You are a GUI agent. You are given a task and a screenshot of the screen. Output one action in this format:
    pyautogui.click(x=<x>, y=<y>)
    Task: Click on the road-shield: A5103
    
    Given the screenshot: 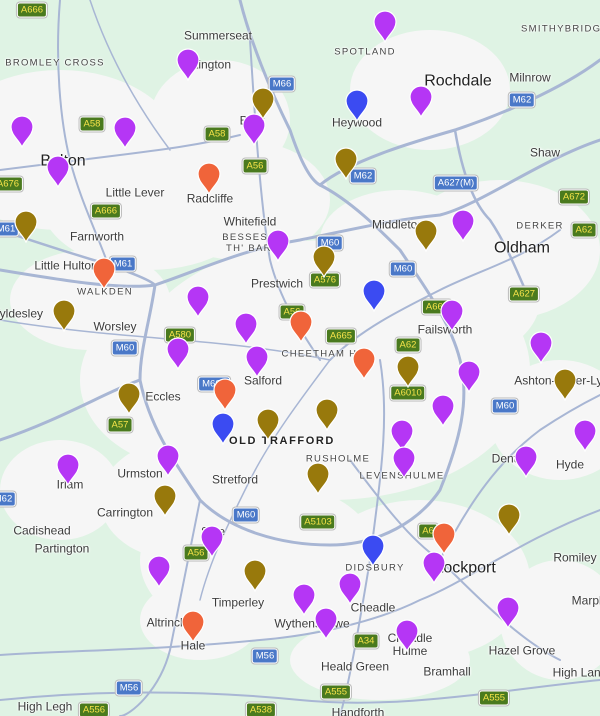 What is the action you would take?
    pyautogui.click(x=318, y=522)
    